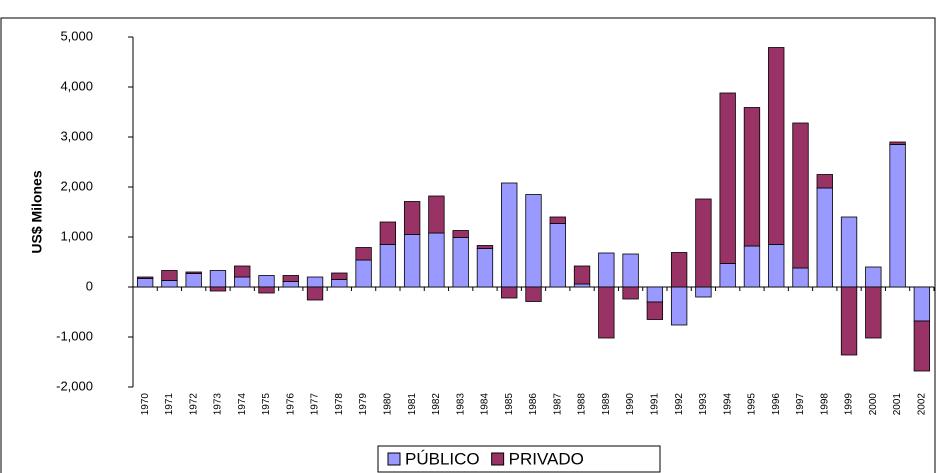 The height and width of the screenshot is (473, 936). I want to click on x-tick-label: 2000, so click(873, 404).